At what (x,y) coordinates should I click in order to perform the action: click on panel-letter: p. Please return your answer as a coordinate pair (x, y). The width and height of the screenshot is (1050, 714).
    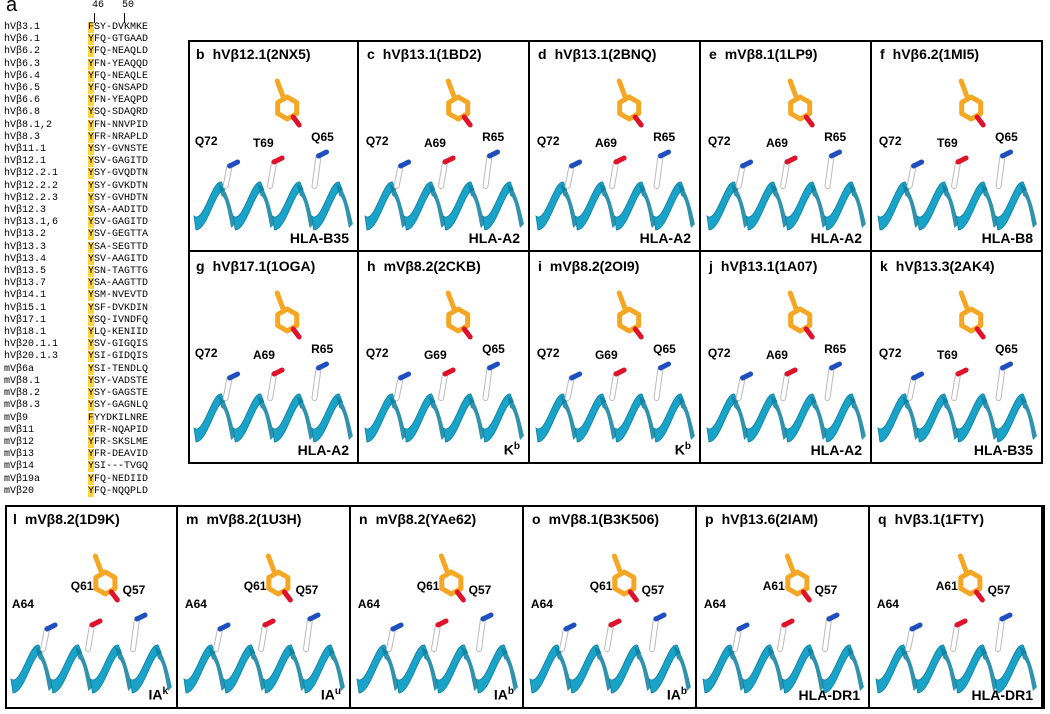
    Looking at the image, I should click on (709, 519).